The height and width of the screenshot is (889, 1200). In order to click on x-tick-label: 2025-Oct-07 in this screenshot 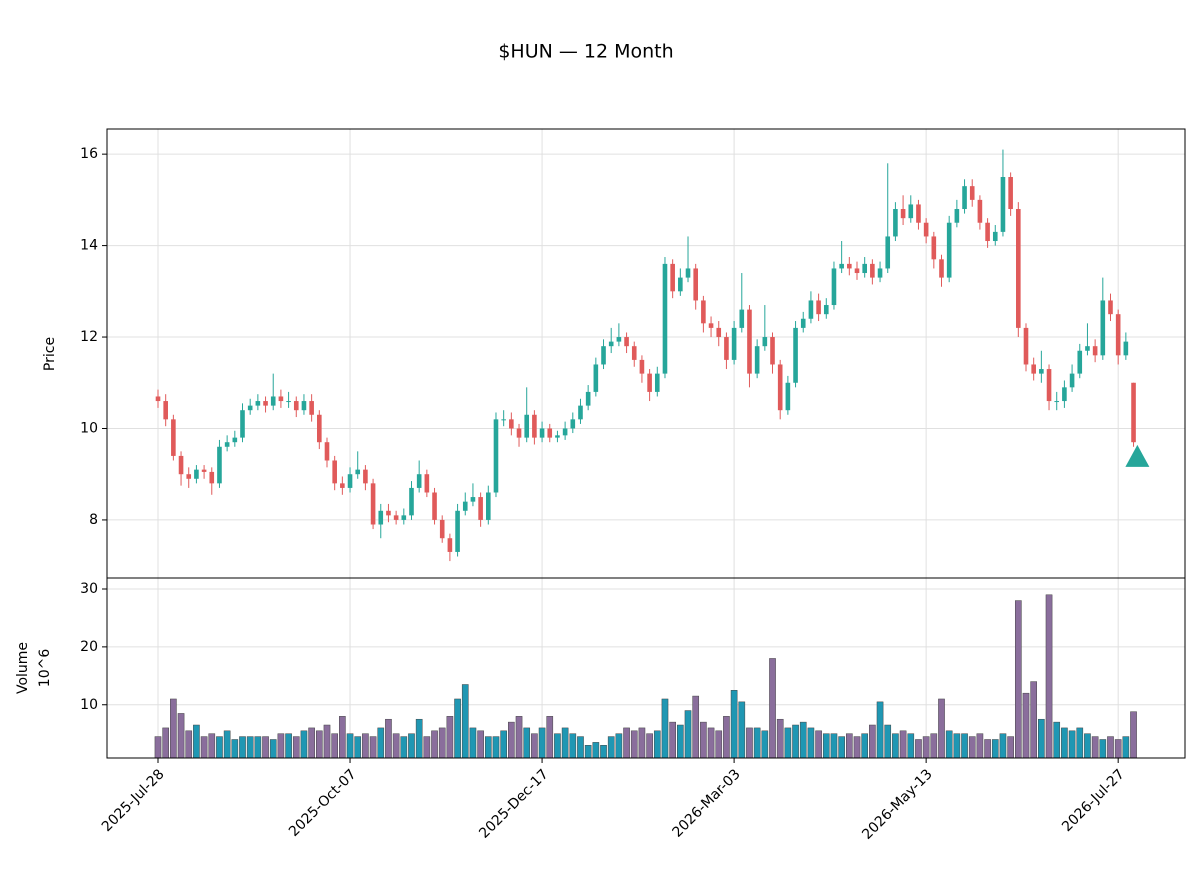, I will do `click(323, 803)`.